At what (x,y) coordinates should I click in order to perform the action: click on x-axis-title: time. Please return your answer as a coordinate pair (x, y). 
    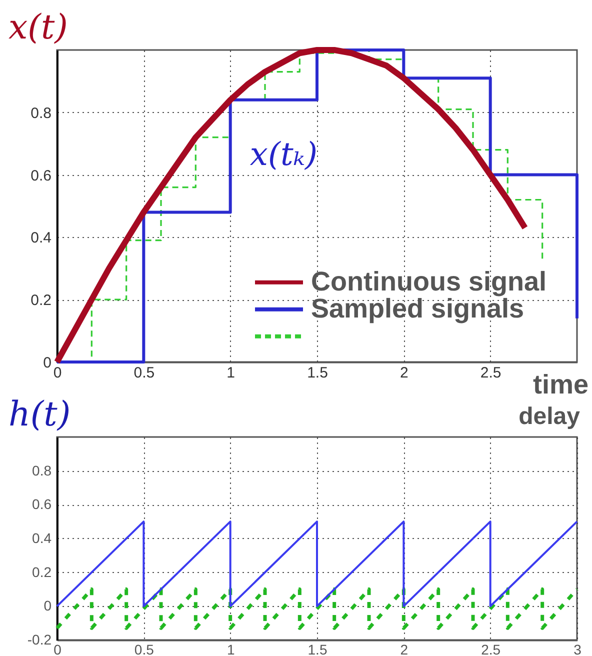
    Looking at the image, I should click on (560, 385).